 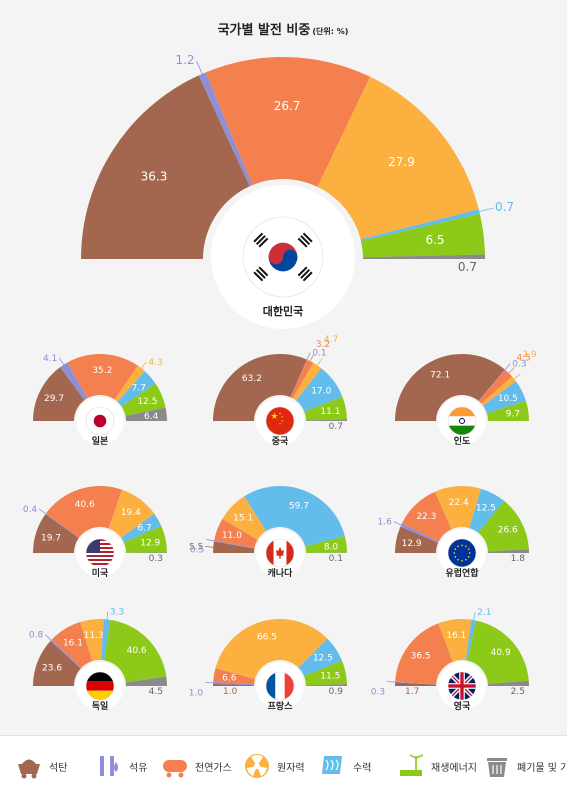 I want to click on waste-bin-icon, so click(x=497, y=766).